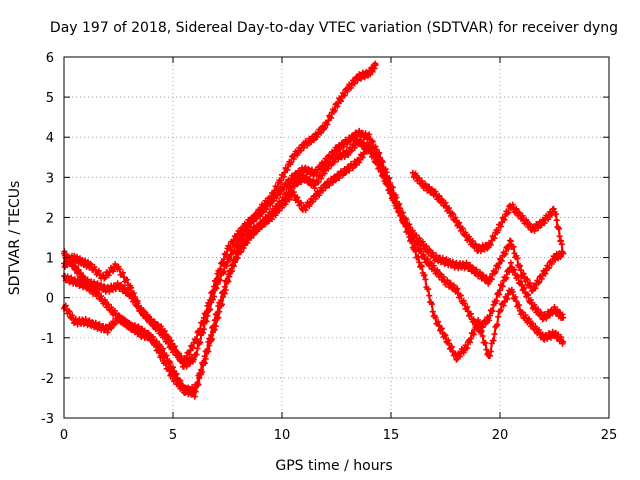 The width and height of the screenshot is (640, 480). Describe the element at coordinates (50, 218) in the screenshot. I see `y-tick-label: 2` at that location.